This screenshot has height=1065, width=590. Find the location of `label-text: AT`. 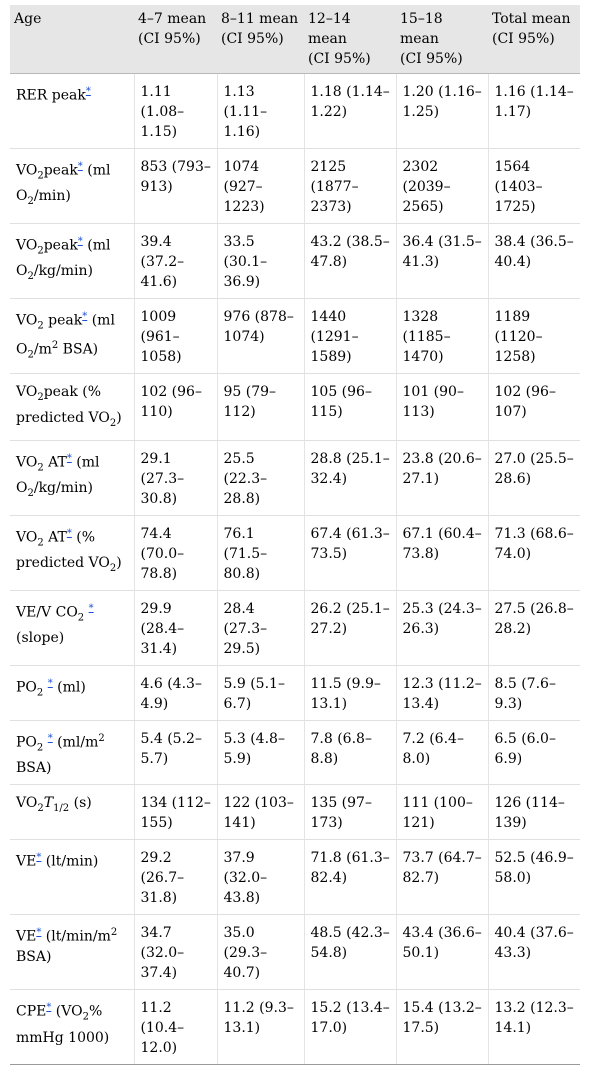

label-text: AT is located at coordinates (55, 537).